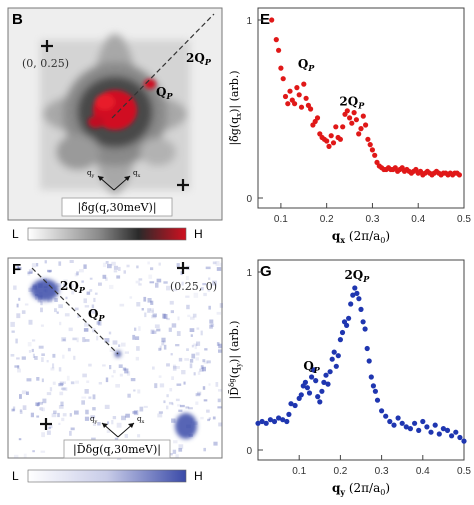  I want to click on panel-b-qx-axis-label: qx, so click(136, 174).